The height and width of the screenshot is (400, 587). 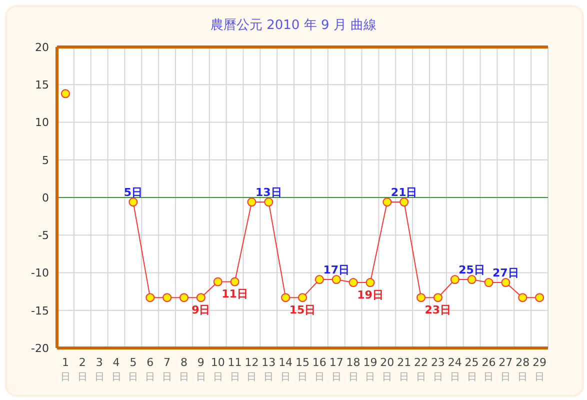 I want to click on y-tick-label: -5, so click(x=43, y=235).